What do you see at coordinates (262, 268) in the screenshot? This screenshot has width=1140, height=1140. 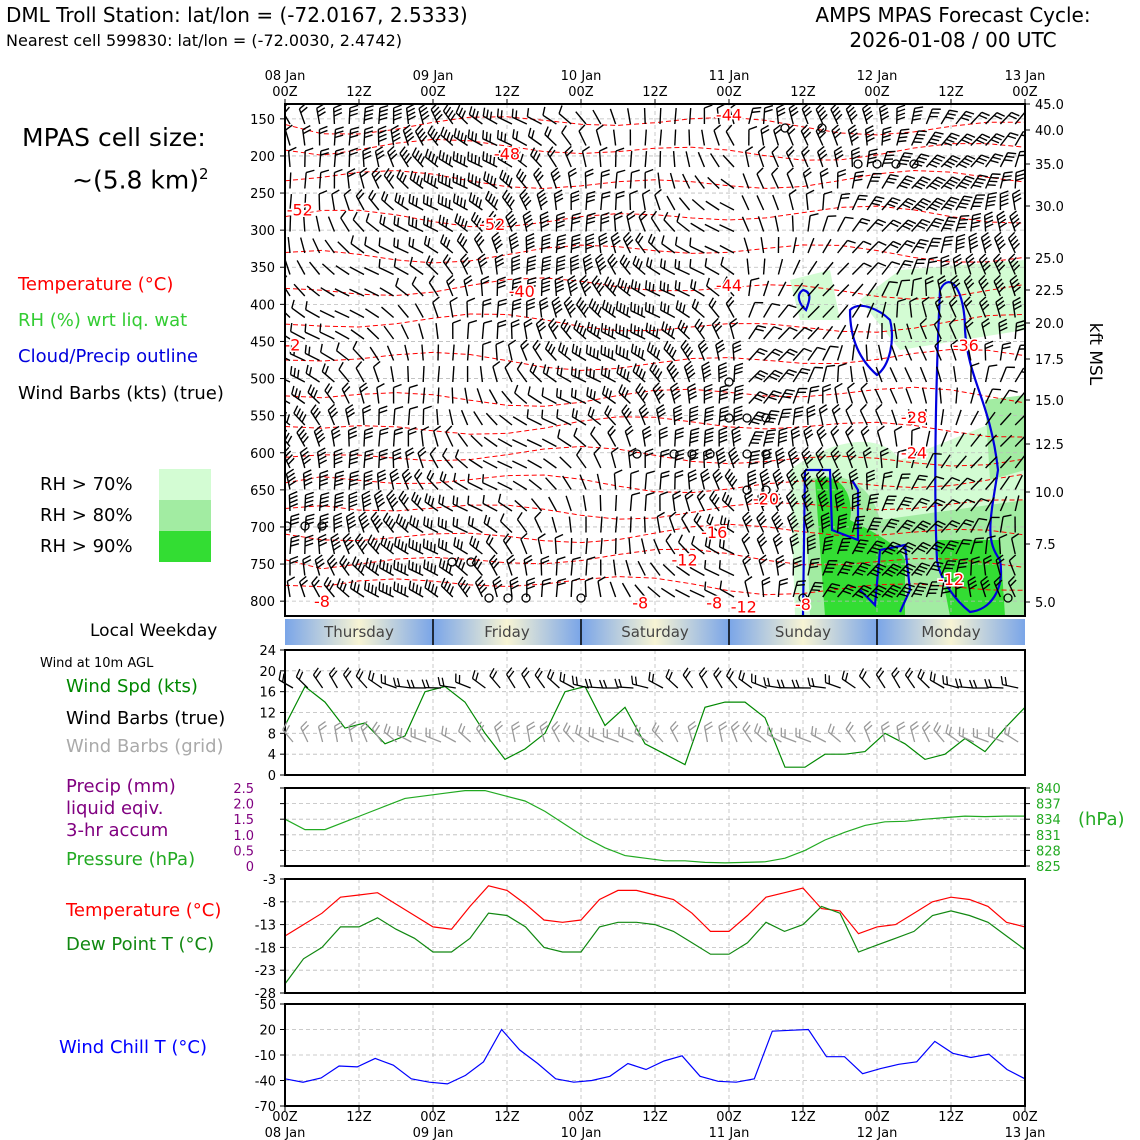 I see `y-left-tick-label: 350` at bounding box center [262, 268].